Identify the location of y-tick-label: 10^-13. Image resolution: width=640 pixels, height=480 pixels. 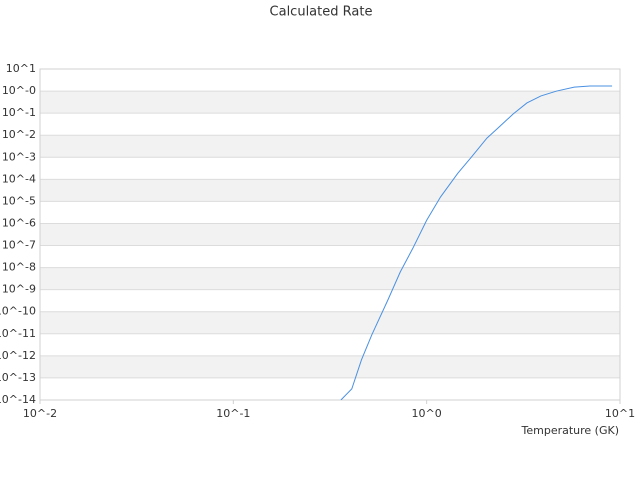
(18, 377).